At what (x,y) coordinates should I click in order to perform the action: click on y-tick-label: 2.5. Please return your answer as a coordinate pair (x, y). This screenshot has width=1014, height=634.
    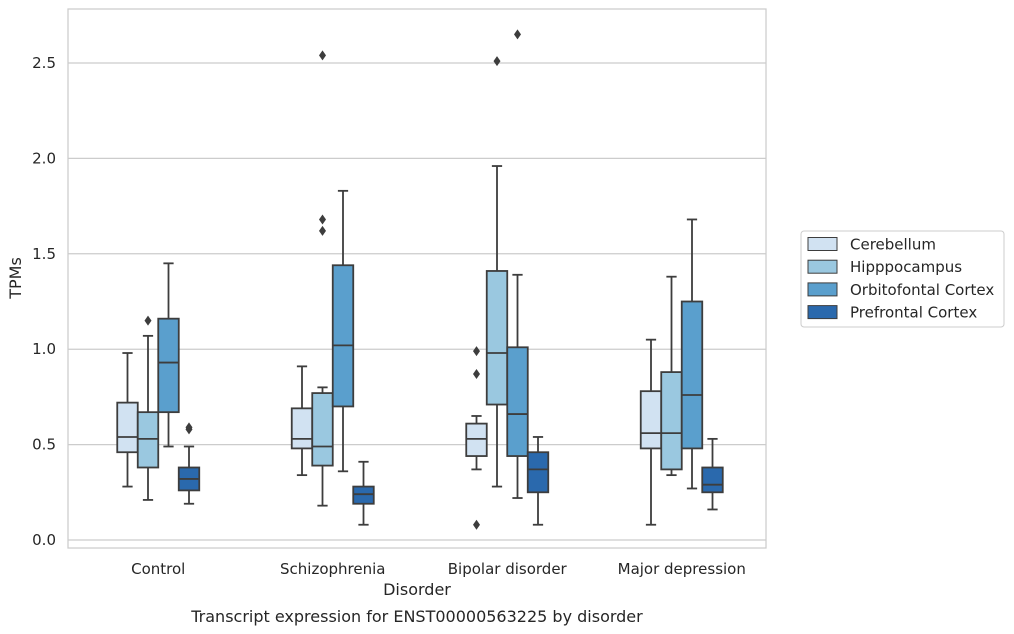
    Looking at the image, I should click on (44, 63).